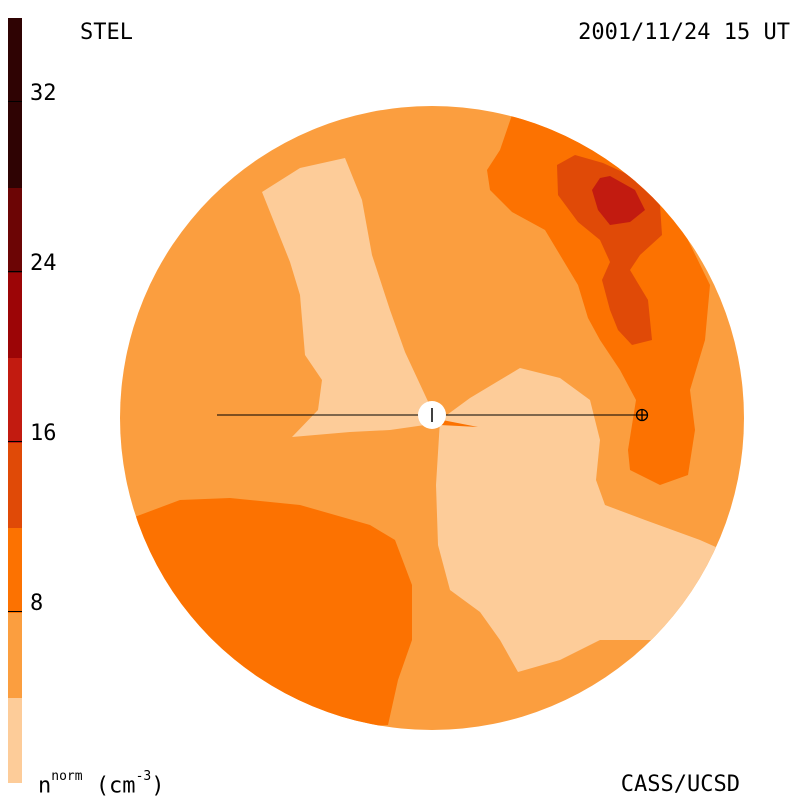 The image size is (800, 800). I want to click on tick-label-24: 24, so click(43, 263).